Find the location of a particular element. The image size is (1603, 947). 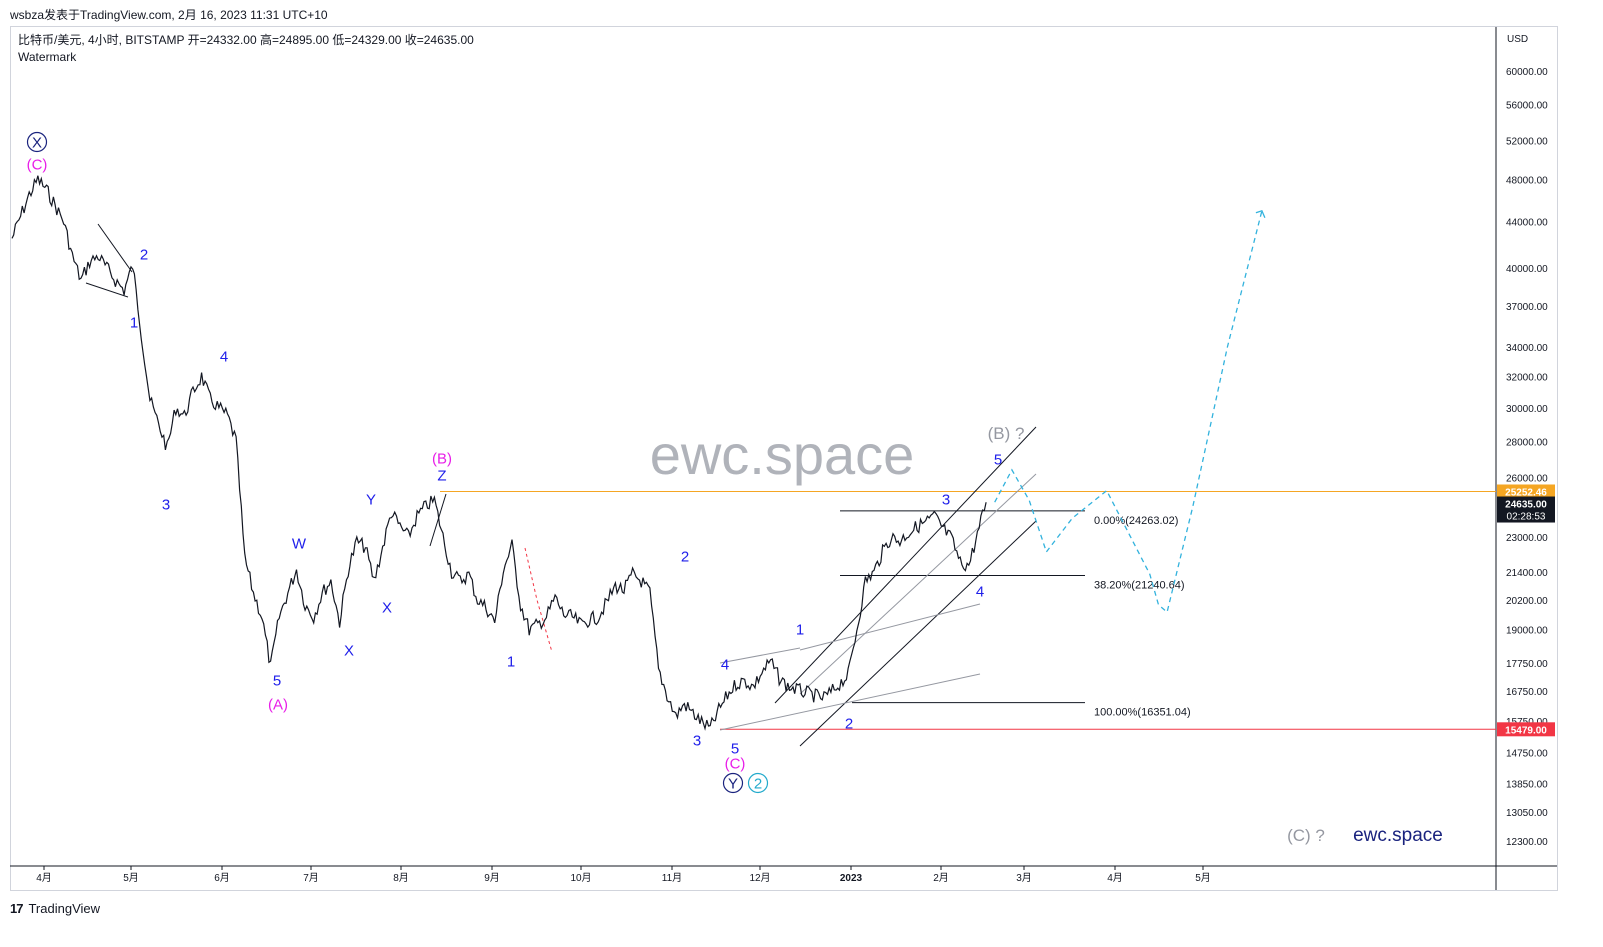

countdown-label: 02:28:53 is located at coordinates (1526, 517).